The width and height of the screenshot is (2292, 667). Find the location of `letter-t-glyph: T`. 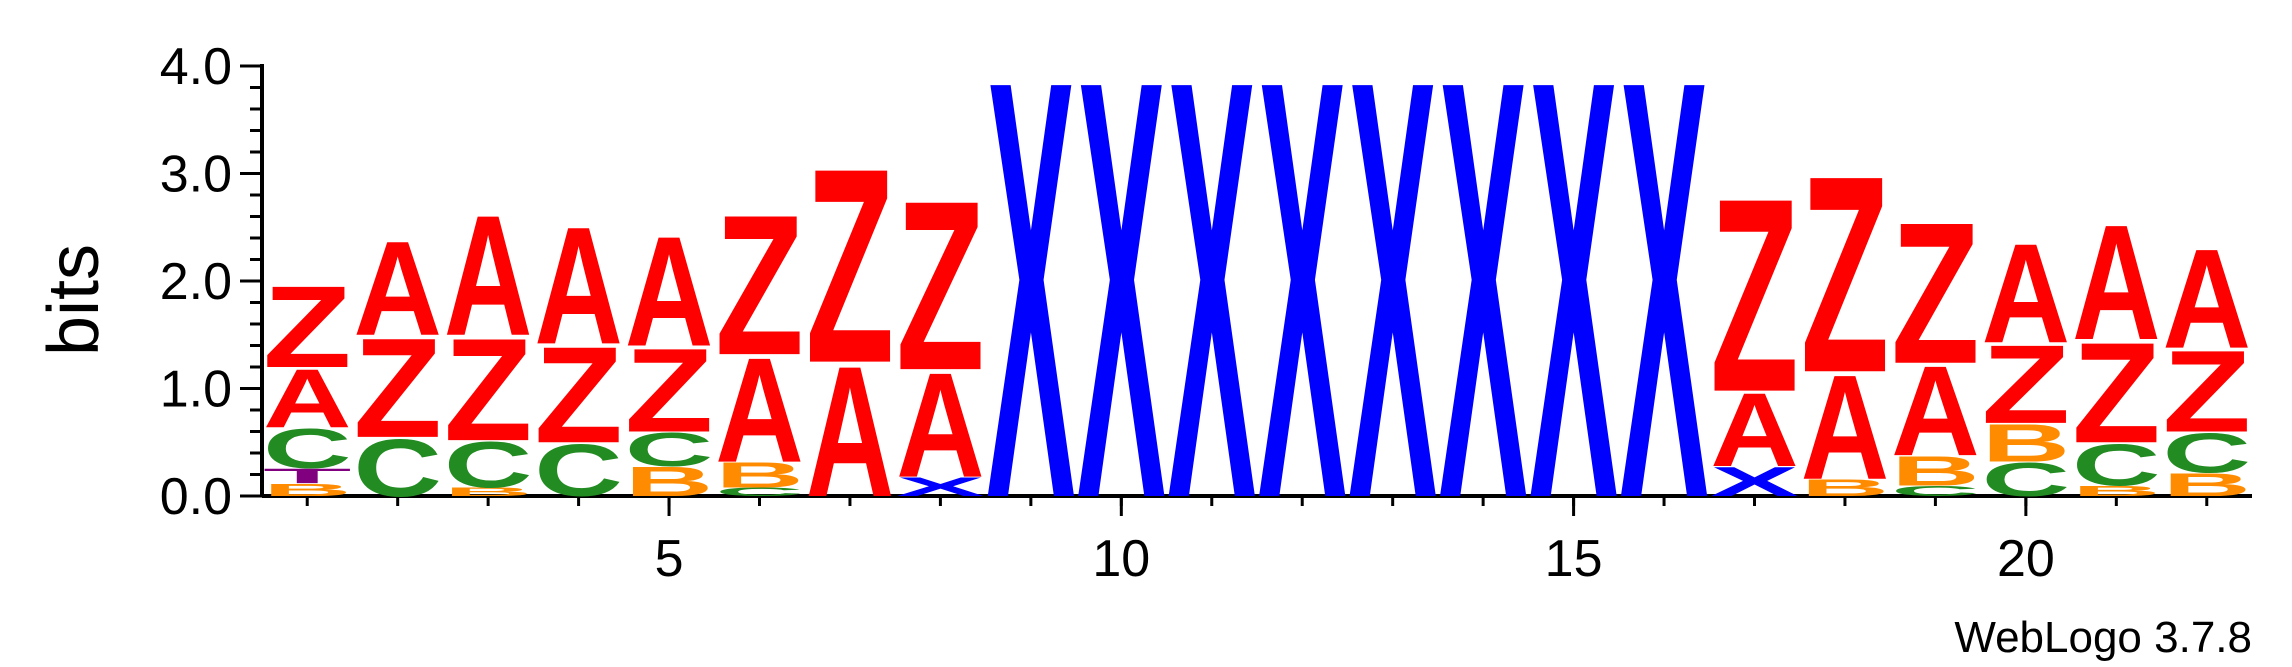

letter-t-glyph: T is located at coordinates (307, 475).